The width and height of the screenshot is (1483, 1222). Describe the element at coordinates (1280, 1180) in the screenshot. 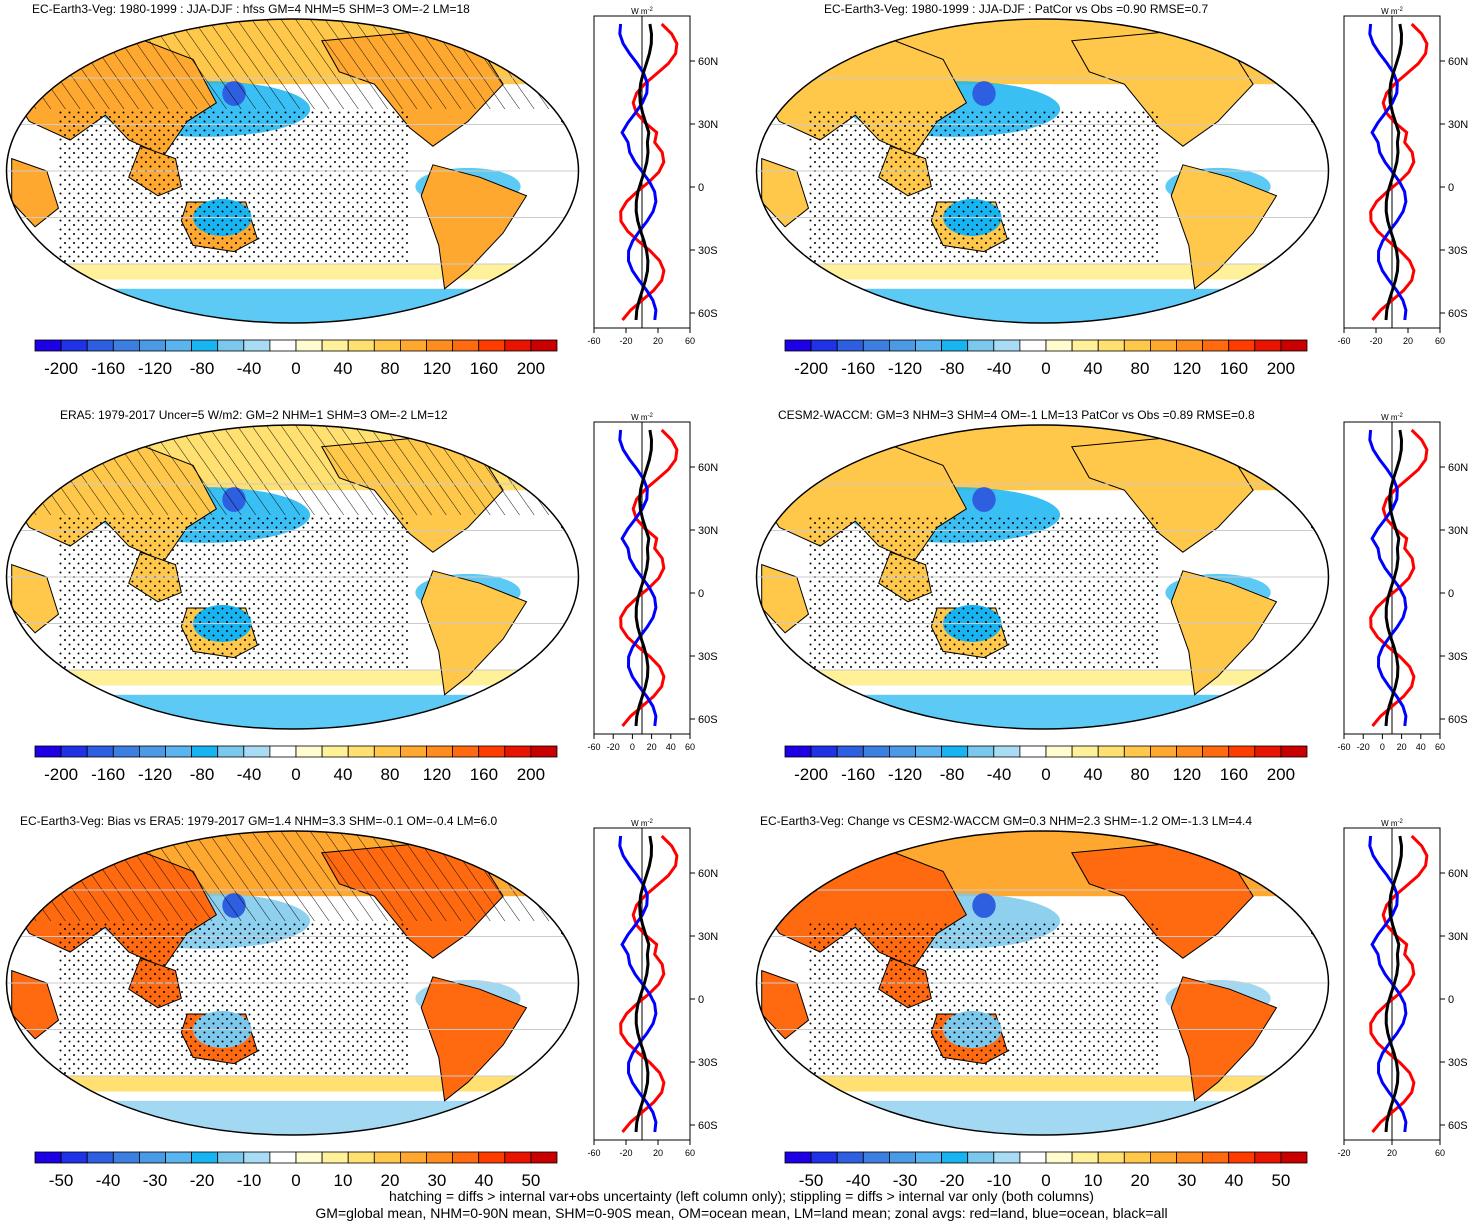

I see `colorbar-label: 50` at that location.